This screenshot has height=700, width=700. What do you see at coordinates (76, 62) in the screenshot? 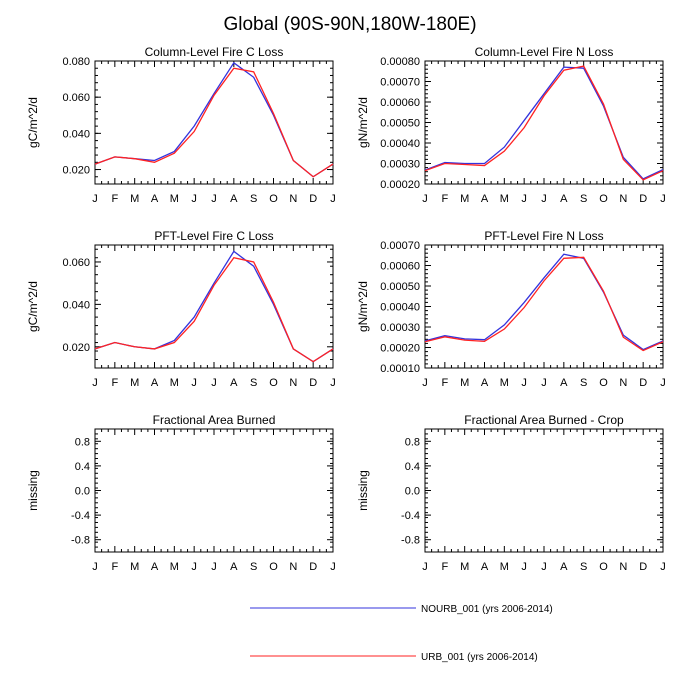
I see `y-tick-label: 0.080` at bounding box center [76, 62].